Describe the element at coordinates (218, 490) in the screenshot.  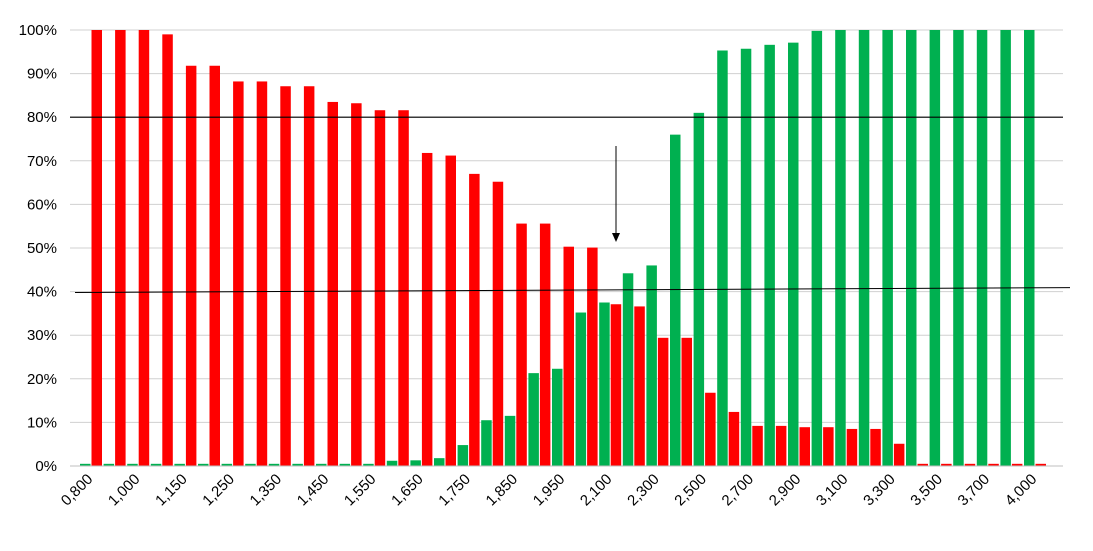
I see `x-tick-label: 1,250` at that location.